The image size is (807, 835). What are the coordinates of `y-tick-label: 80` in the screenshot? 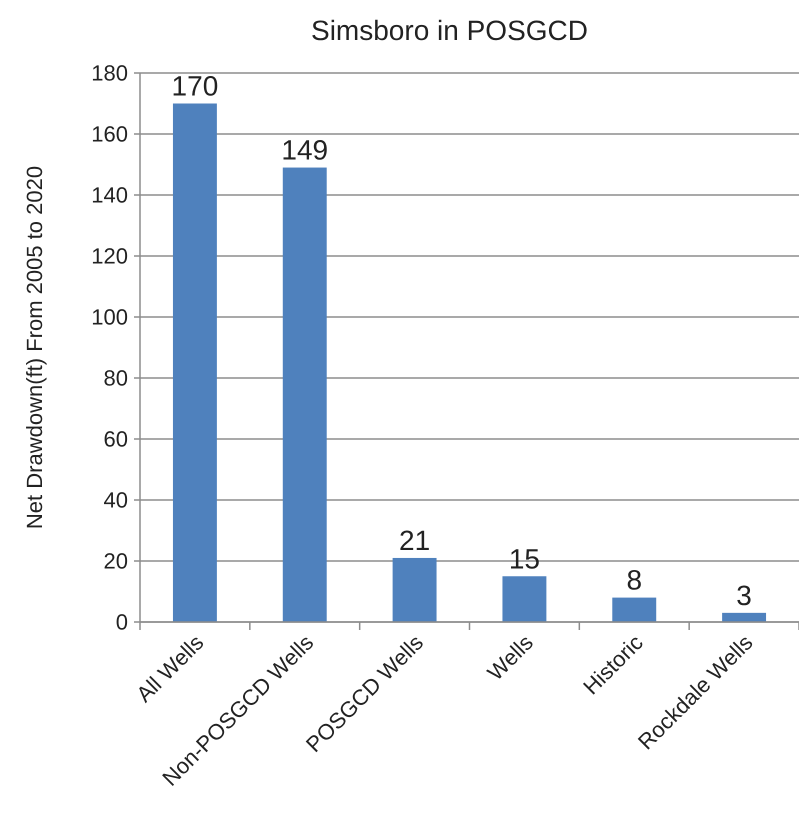 It's located at (116, 378).